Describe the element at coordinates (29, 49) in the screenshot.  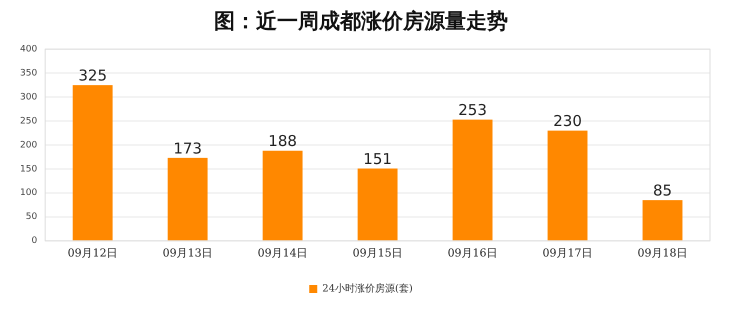
I see `y-tick-label: 400` at that location.